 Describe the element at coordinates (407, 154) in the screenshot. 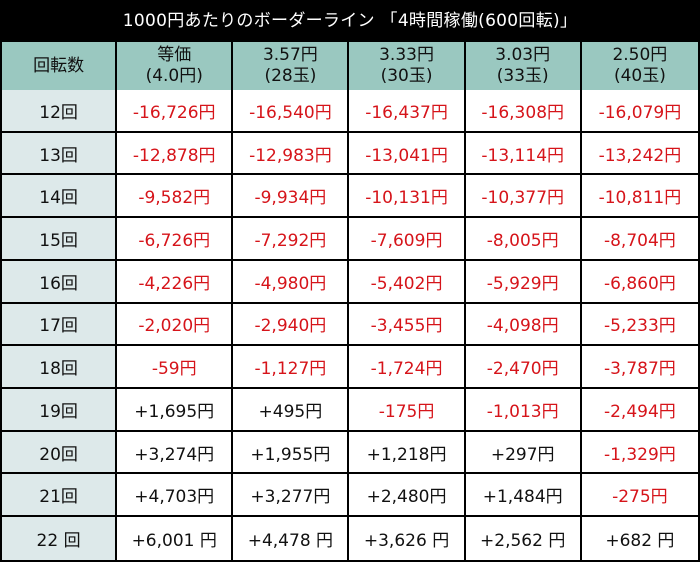

I see `table-cell: -13,041円` at that location.